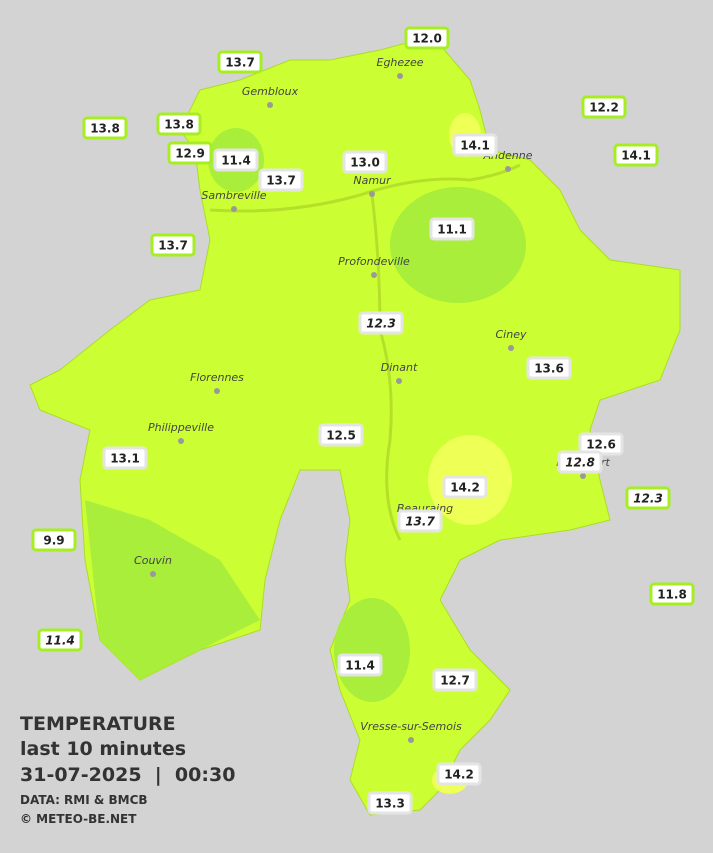 Image resolution: width=713 pixels, height=853 pixels. I want to click on title: TEMPERATURE, so click(98, 724).